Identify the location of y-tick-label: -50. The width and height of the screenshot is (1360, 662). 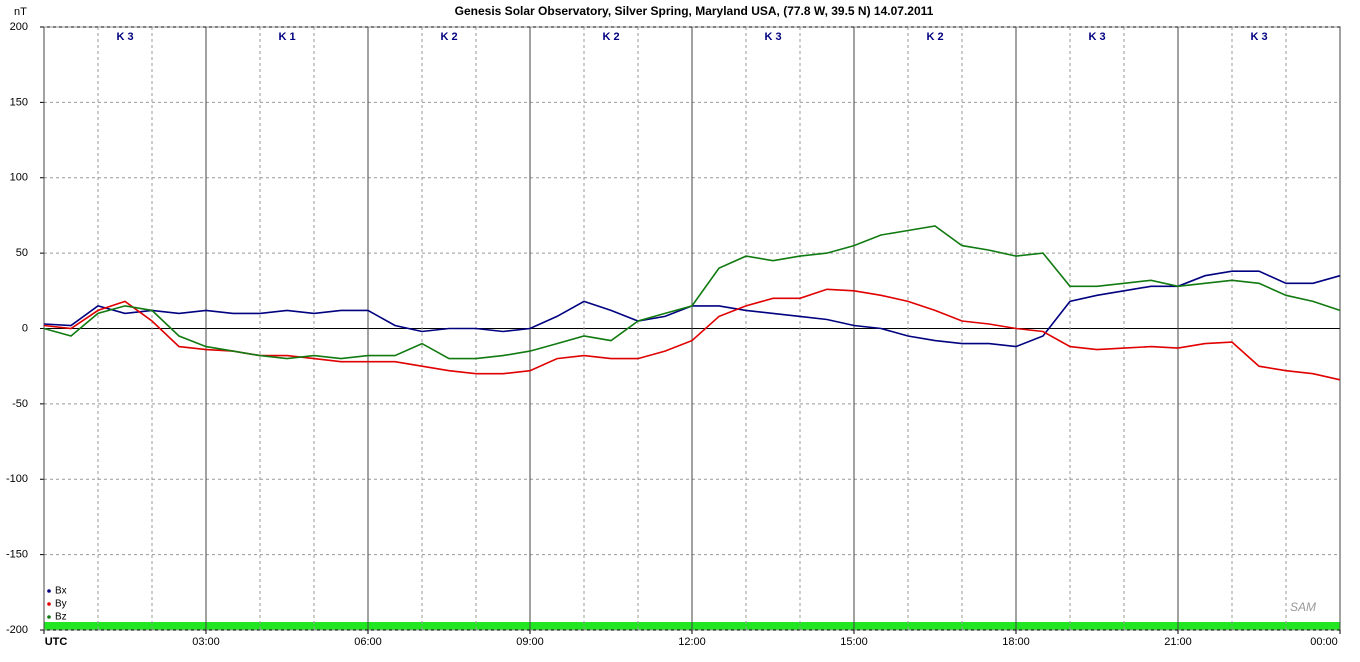
(20, 404).